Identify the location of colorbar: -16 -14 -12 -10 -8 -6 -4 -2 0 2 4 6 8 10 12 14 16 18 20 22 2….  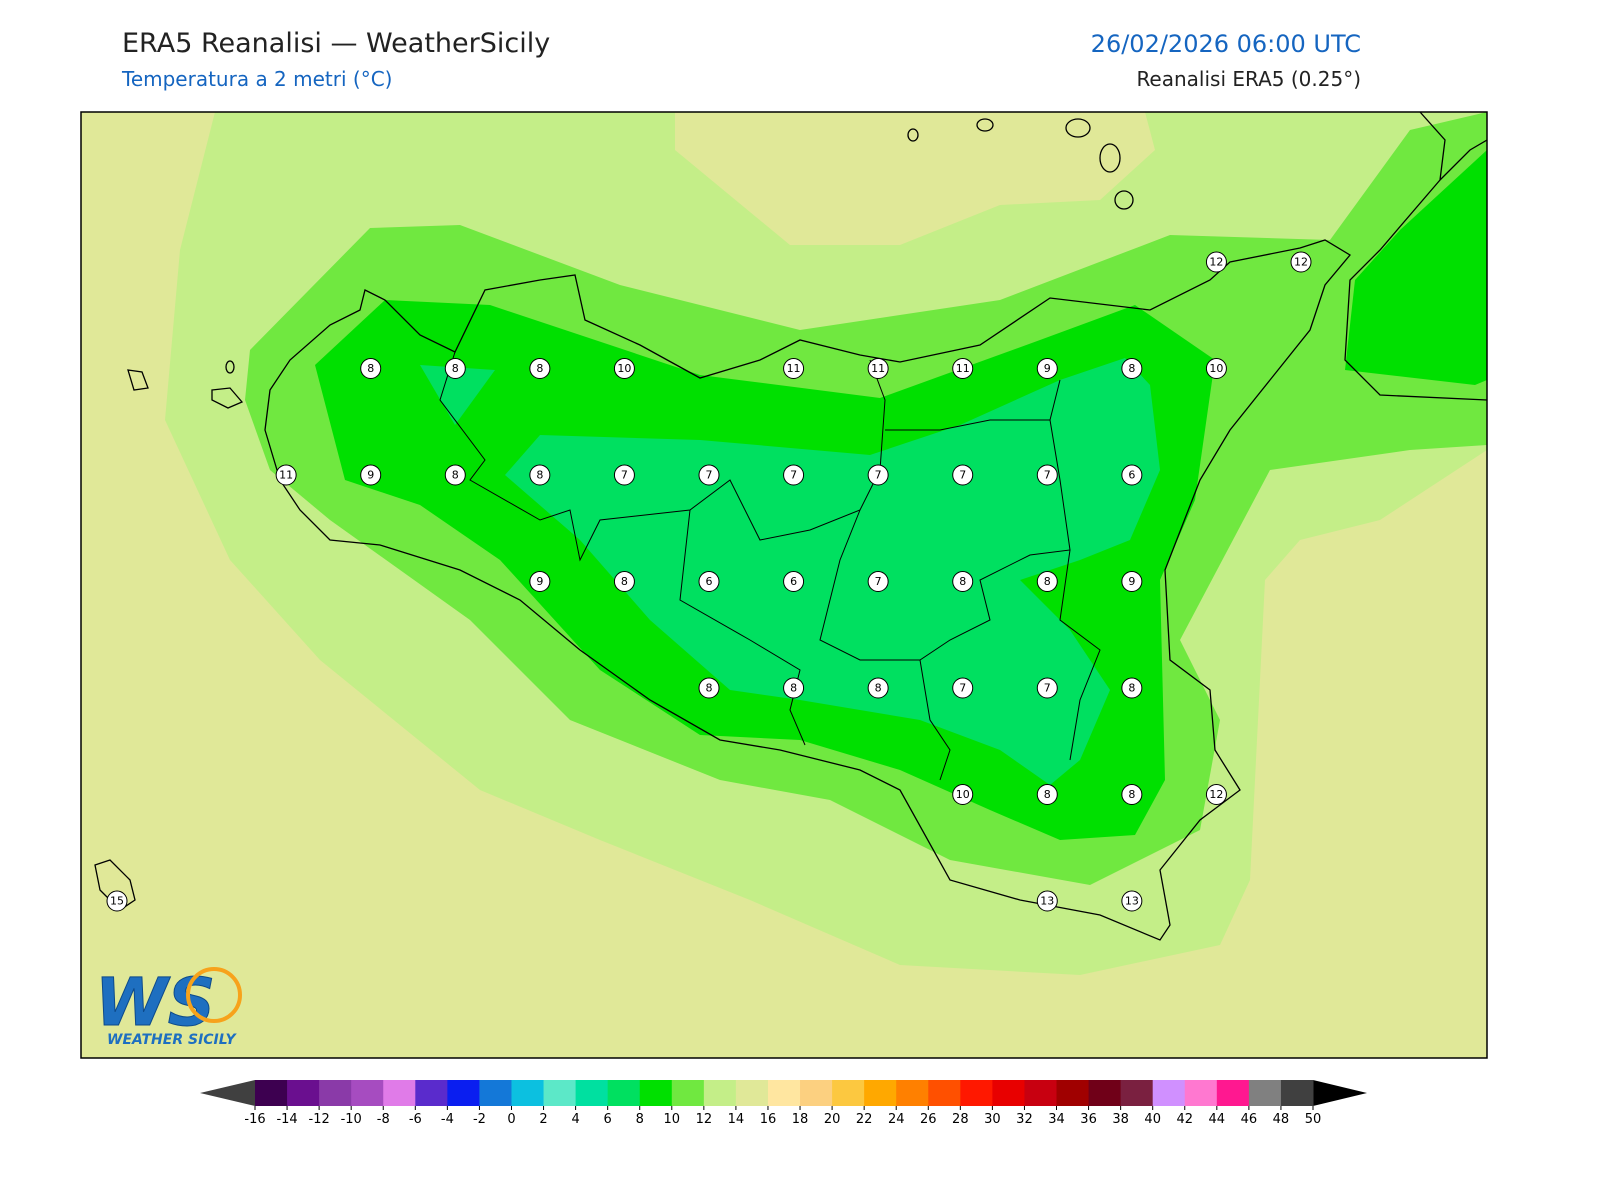
(783, 1103).